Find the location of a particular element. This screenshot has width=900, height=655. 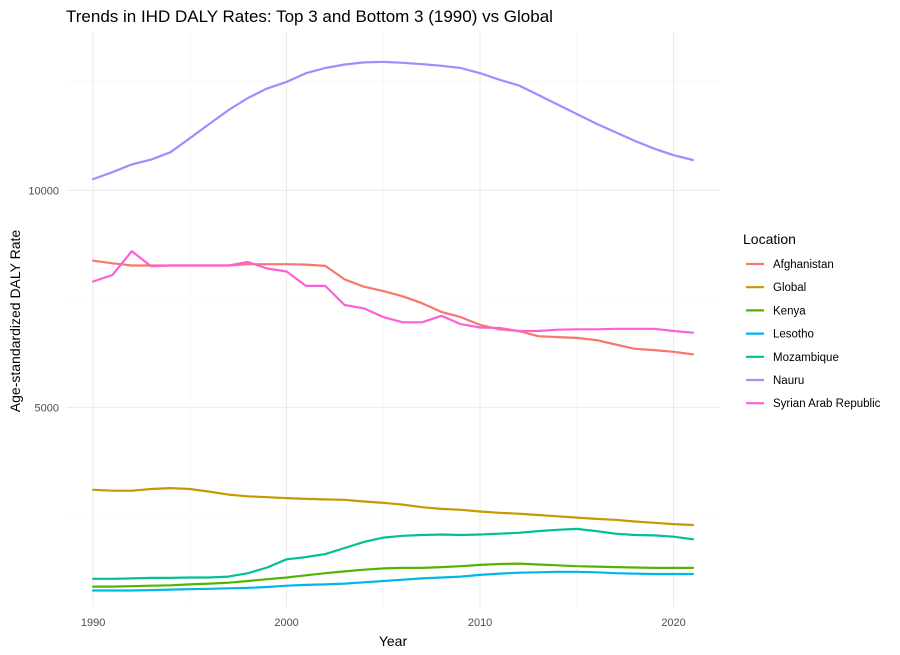

series-line-afghanistan is located at coordinates (393, 307).